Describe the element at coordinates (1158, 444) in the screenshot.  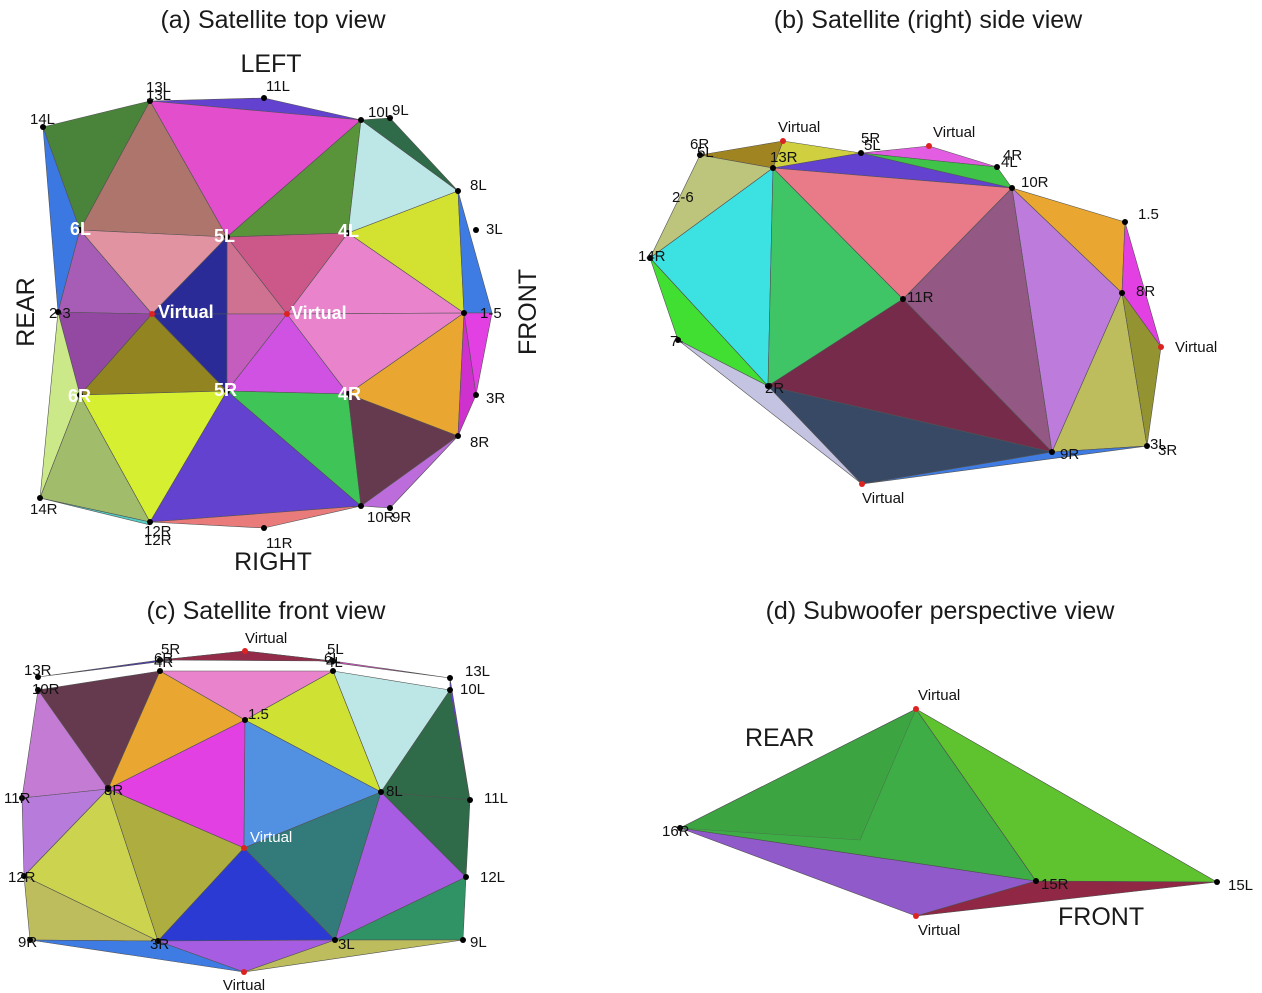
I see `vertex-label: 3L` at that location.